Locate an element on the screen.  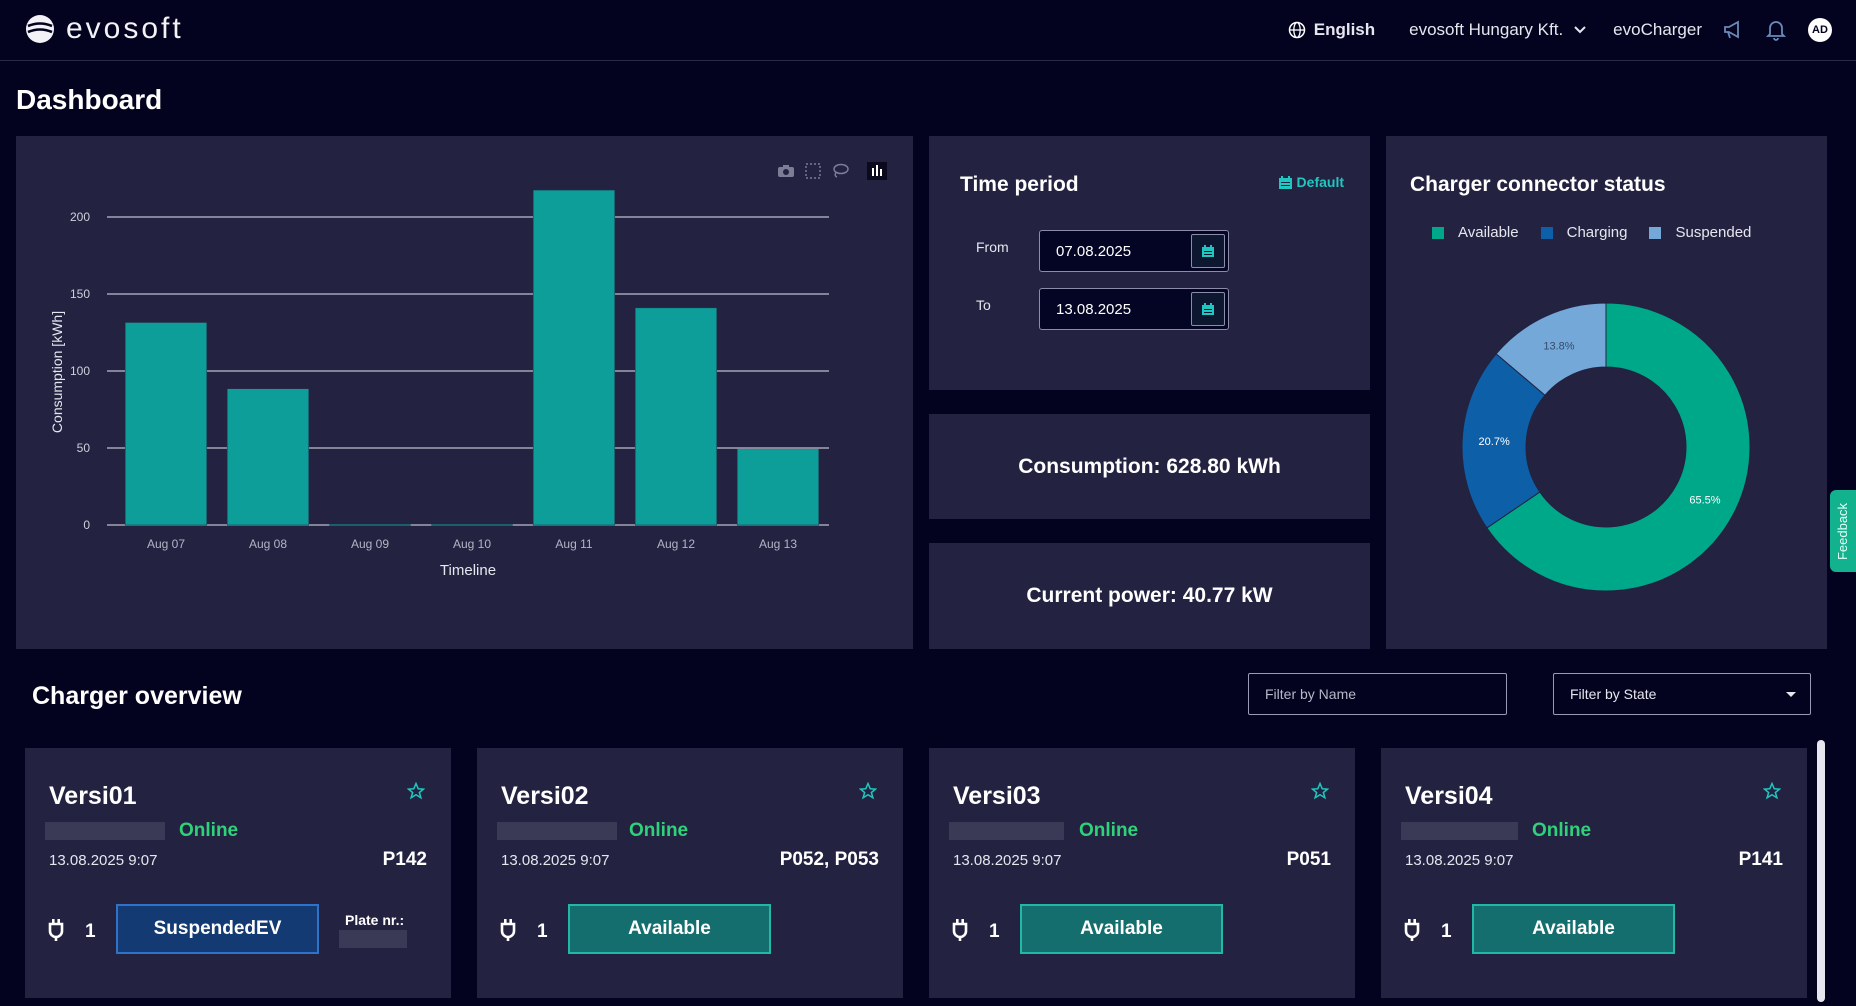
charger-name: Versi02 is located at coordinates (545, 796).